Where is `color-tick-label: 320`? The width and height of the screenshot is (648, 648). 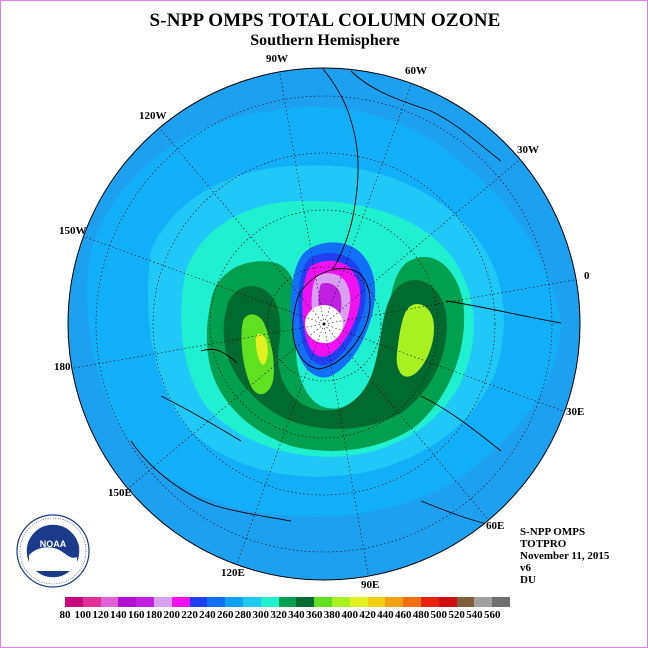 color-tick-label: 320 is located at coordinates (278, 615).